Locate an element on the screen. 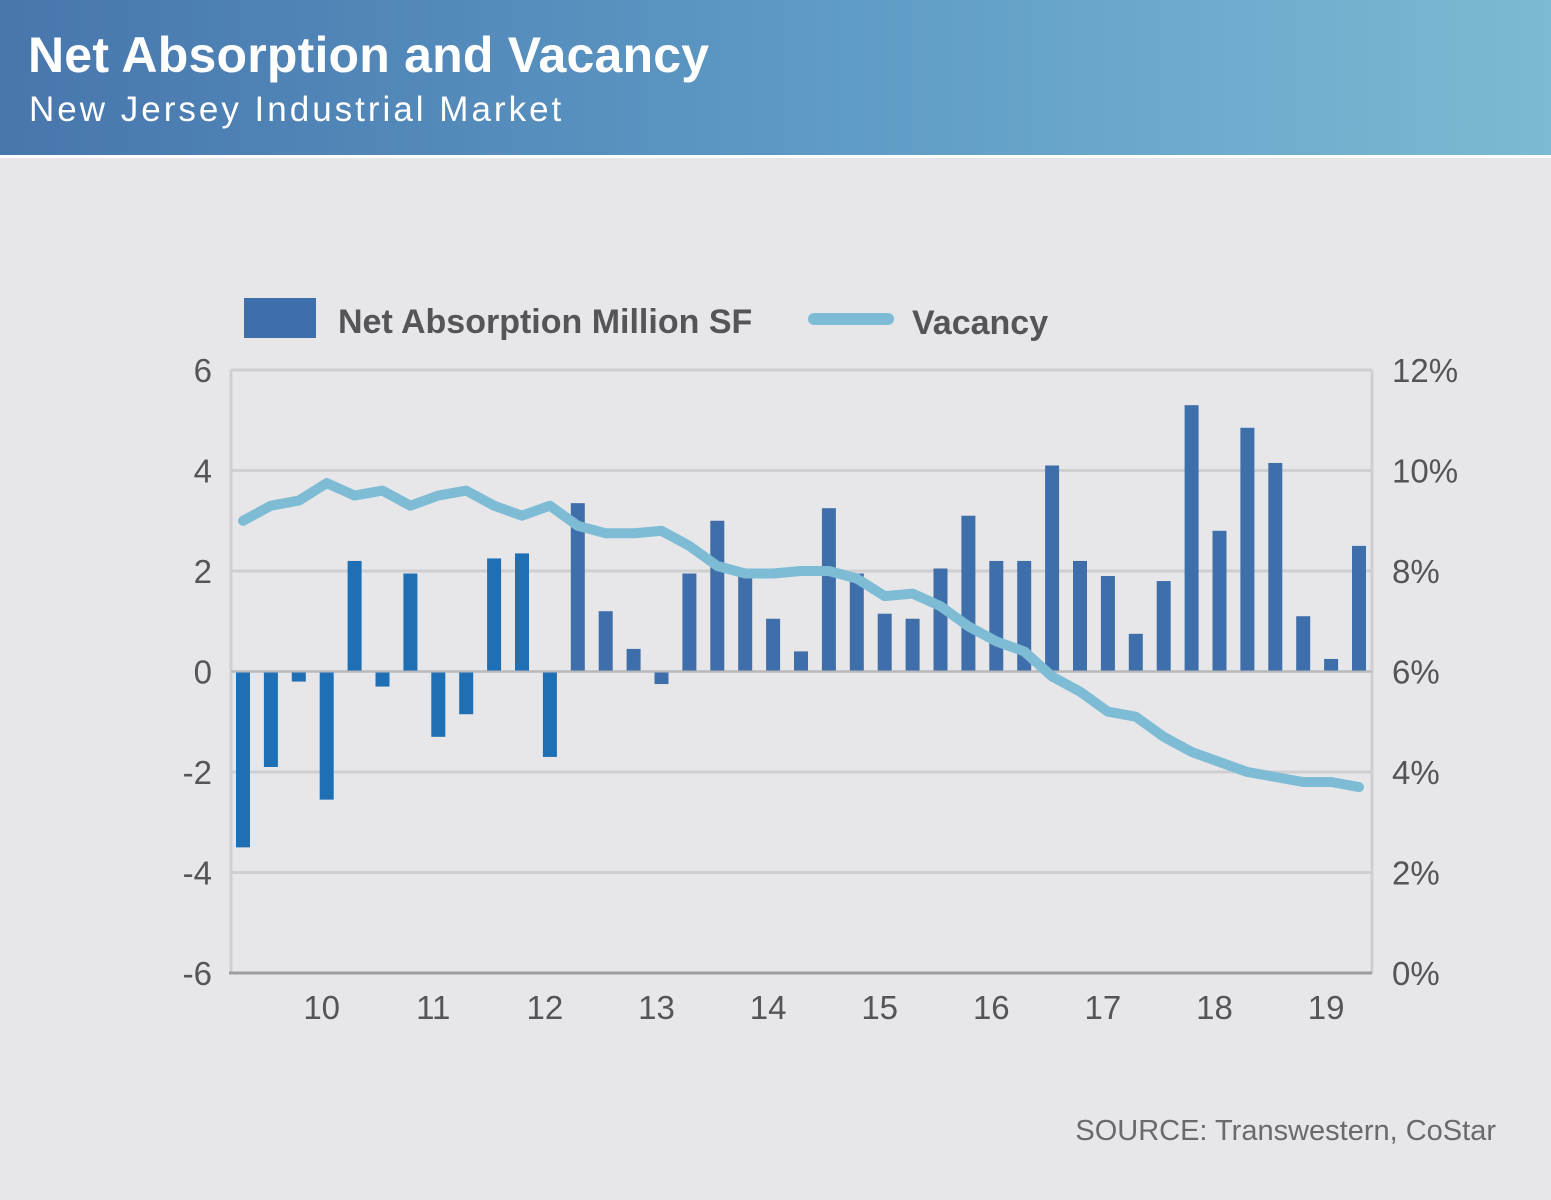 The image size is (1551, 1200). y-right-tick-label: 8% is located at coordinates (1416, 571).